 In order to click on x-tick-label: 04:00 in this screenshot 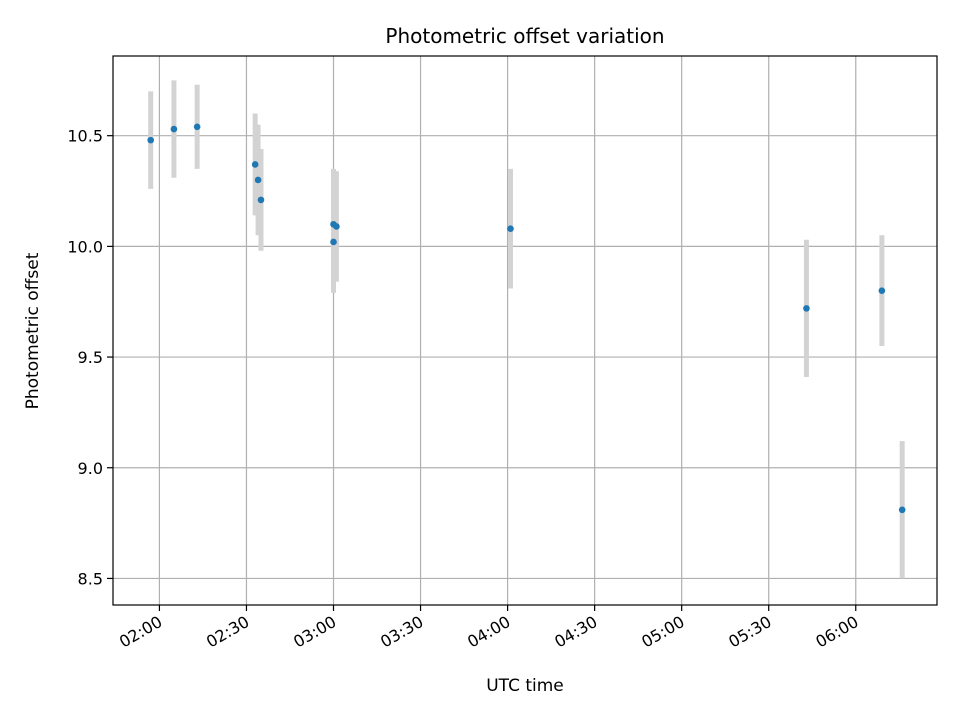, I will do `click(488, 632)`.